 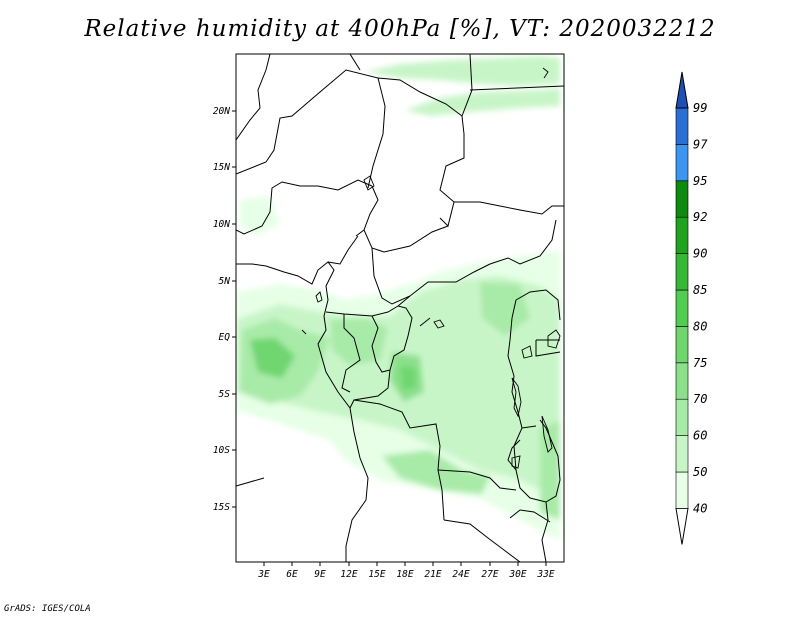 What do you see at coordinates (221, 507) in the screenshot?
I see `lat-label-15s: 15S` at bounding box center [221, 507].